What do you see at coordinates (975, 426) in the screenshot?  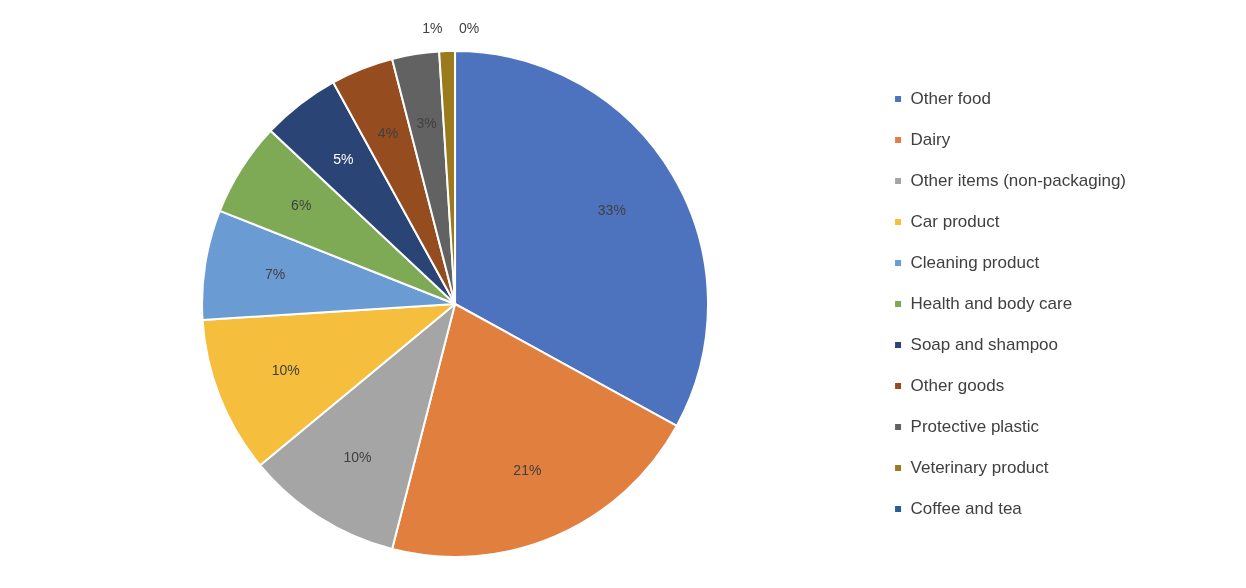 I see `legend-label: Protective plastic` at bounding box center [975, 426].